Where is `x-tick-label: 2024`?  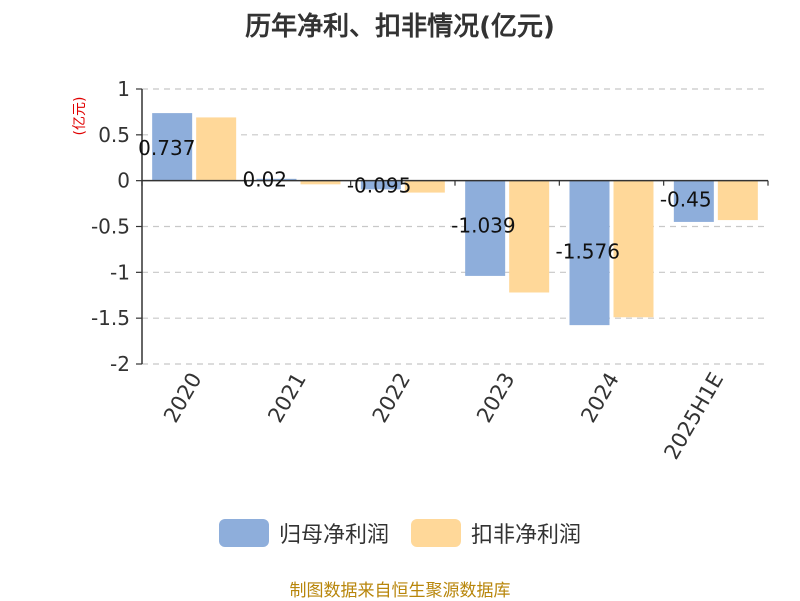 x-tick-label: 2024 is located at coordinates (600, 398).